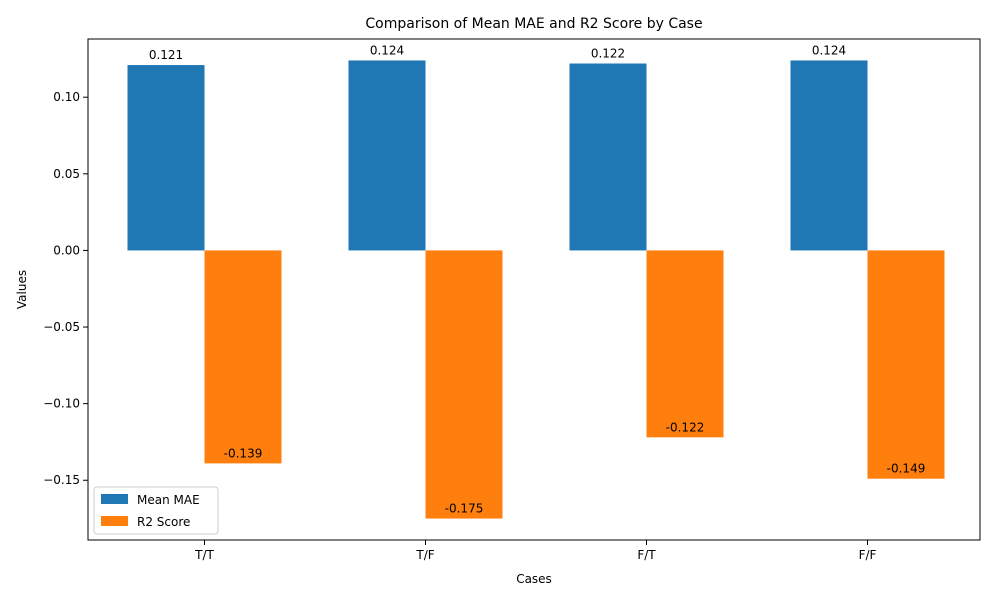  What do you see at coordinates (61, 480) in the screenshot?
I see `y-tick-label: −0.15` at bounding box center [61, 480].